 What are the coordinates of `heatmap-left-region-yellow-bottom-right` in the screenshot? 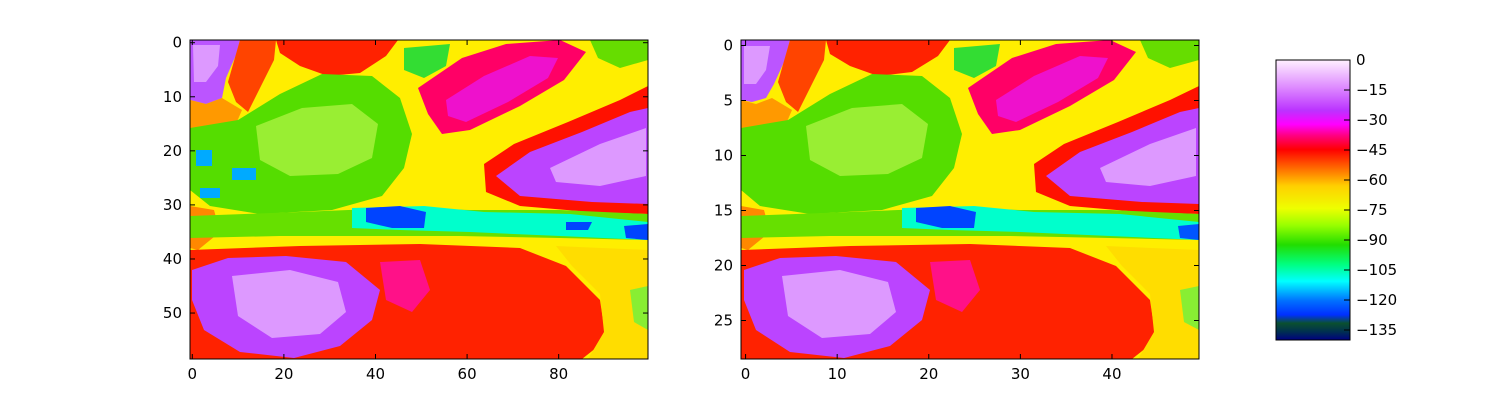 It's located at (602, 302).